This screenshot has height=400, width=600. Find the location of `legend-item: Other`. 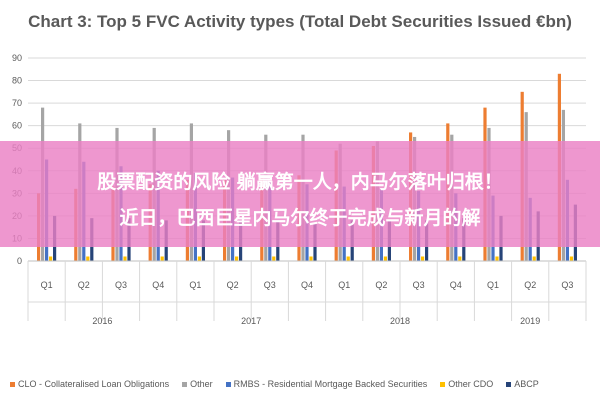

legend-item: Other is located at coordinates (197, 384).